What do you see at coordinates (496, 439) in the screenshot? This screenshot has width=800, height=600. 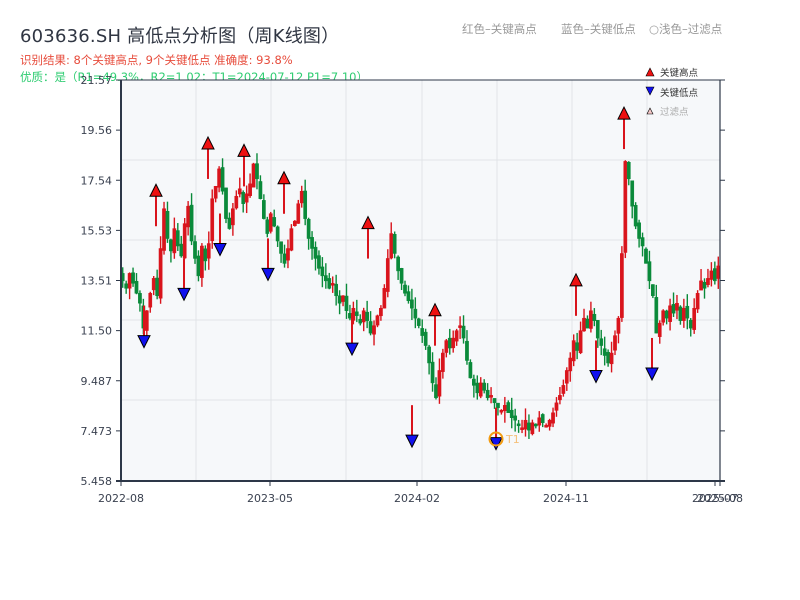 I see `t1-ring-icon` at bounding box center [496, 439].